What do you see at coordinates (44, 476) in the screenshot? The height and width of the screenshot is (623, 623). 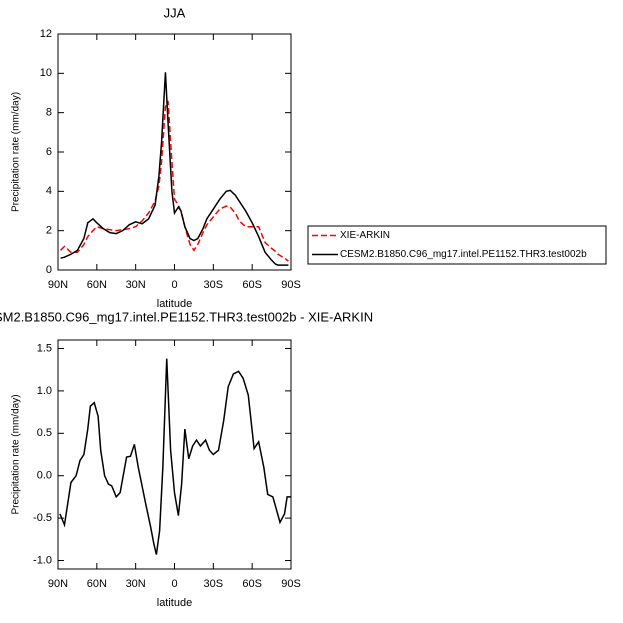 I see `y-tick-label: 0.0` at bounding box center [44, 476].